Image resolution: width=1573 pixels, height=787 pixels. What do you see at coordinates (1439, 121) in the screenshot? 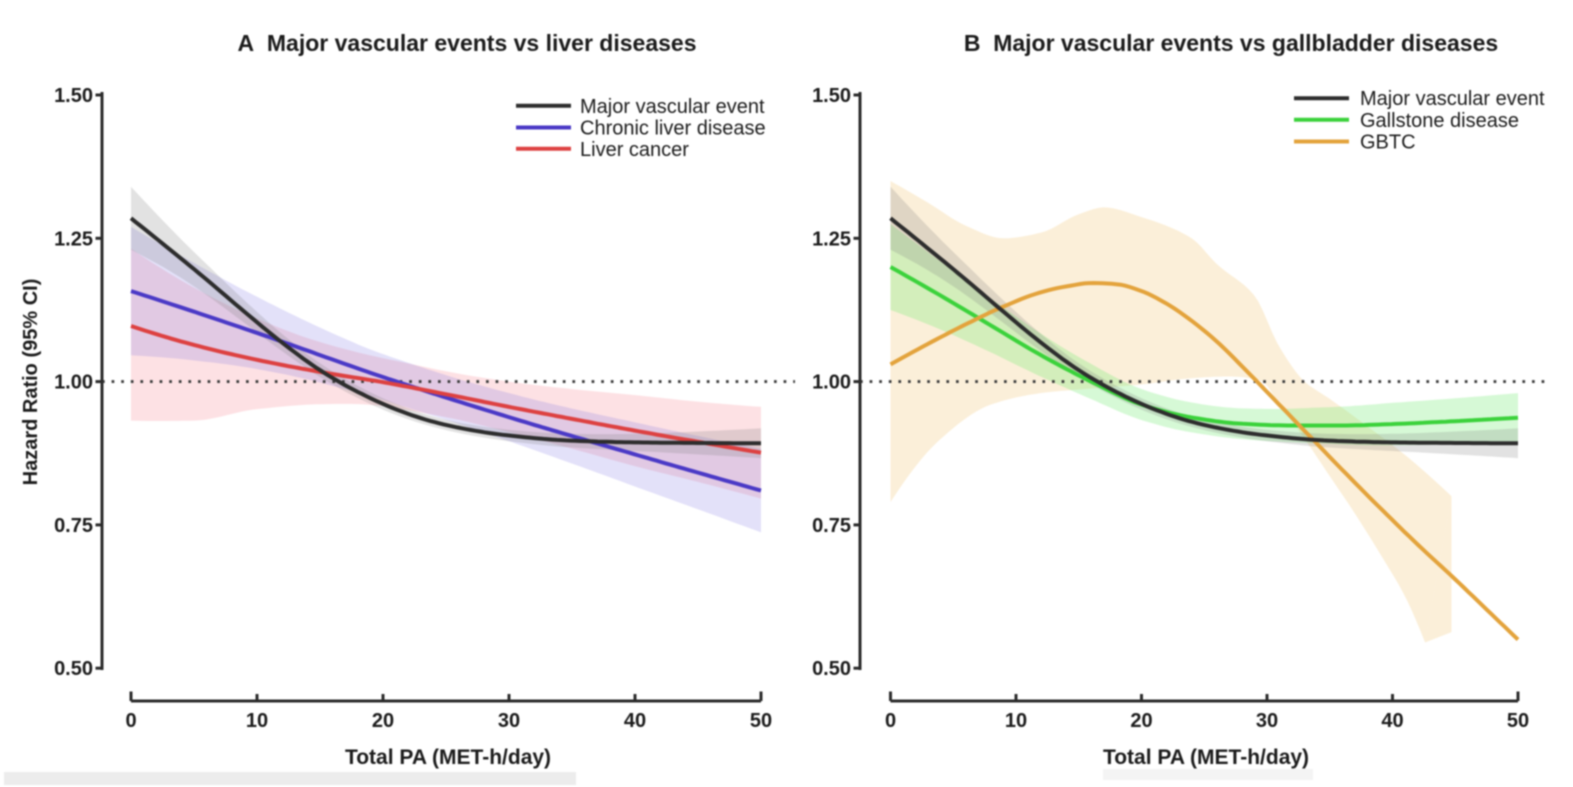
I see `svg-text: Gallstone disease` at bounding box center [1439, 121].